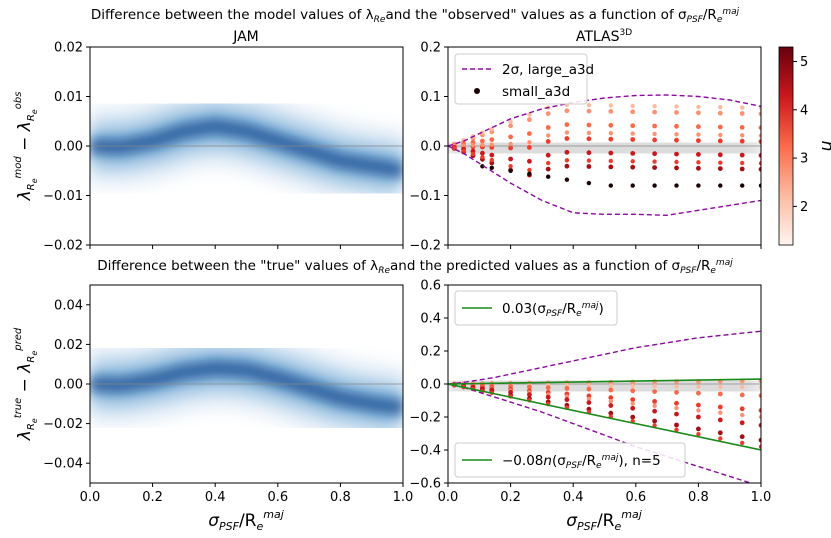 The width and height of the screenshot is (831, 538). I want to click on y-tick-label: 0.02, so click(68, 345).